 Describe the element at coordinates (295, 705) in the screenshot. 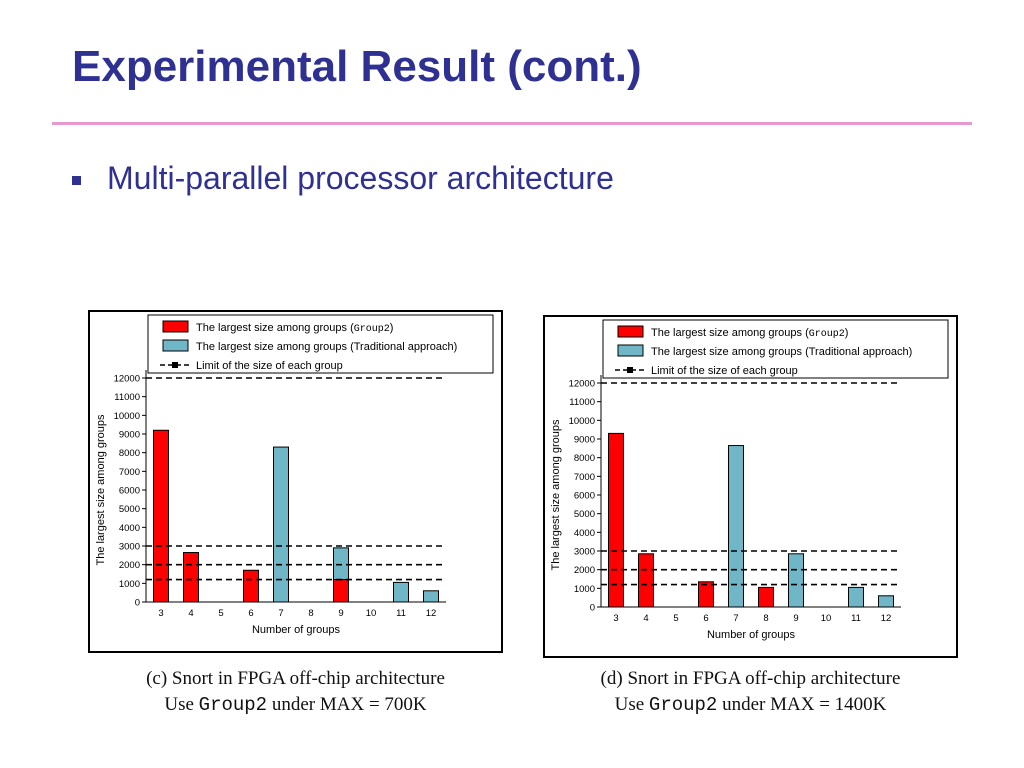

I see `caption-c-line2: Use Group2 under MAX = 700K` at that location.